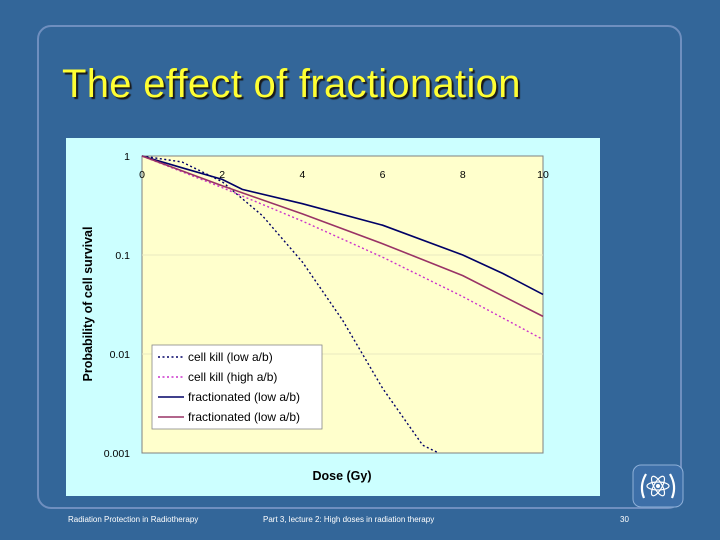 The width and height of the screenshot is (720, 540). What do you see at coordinates (291, 84) in the screenshot?
I see `slide-title: The effect of fractionation` at bounding box center [291, 84].